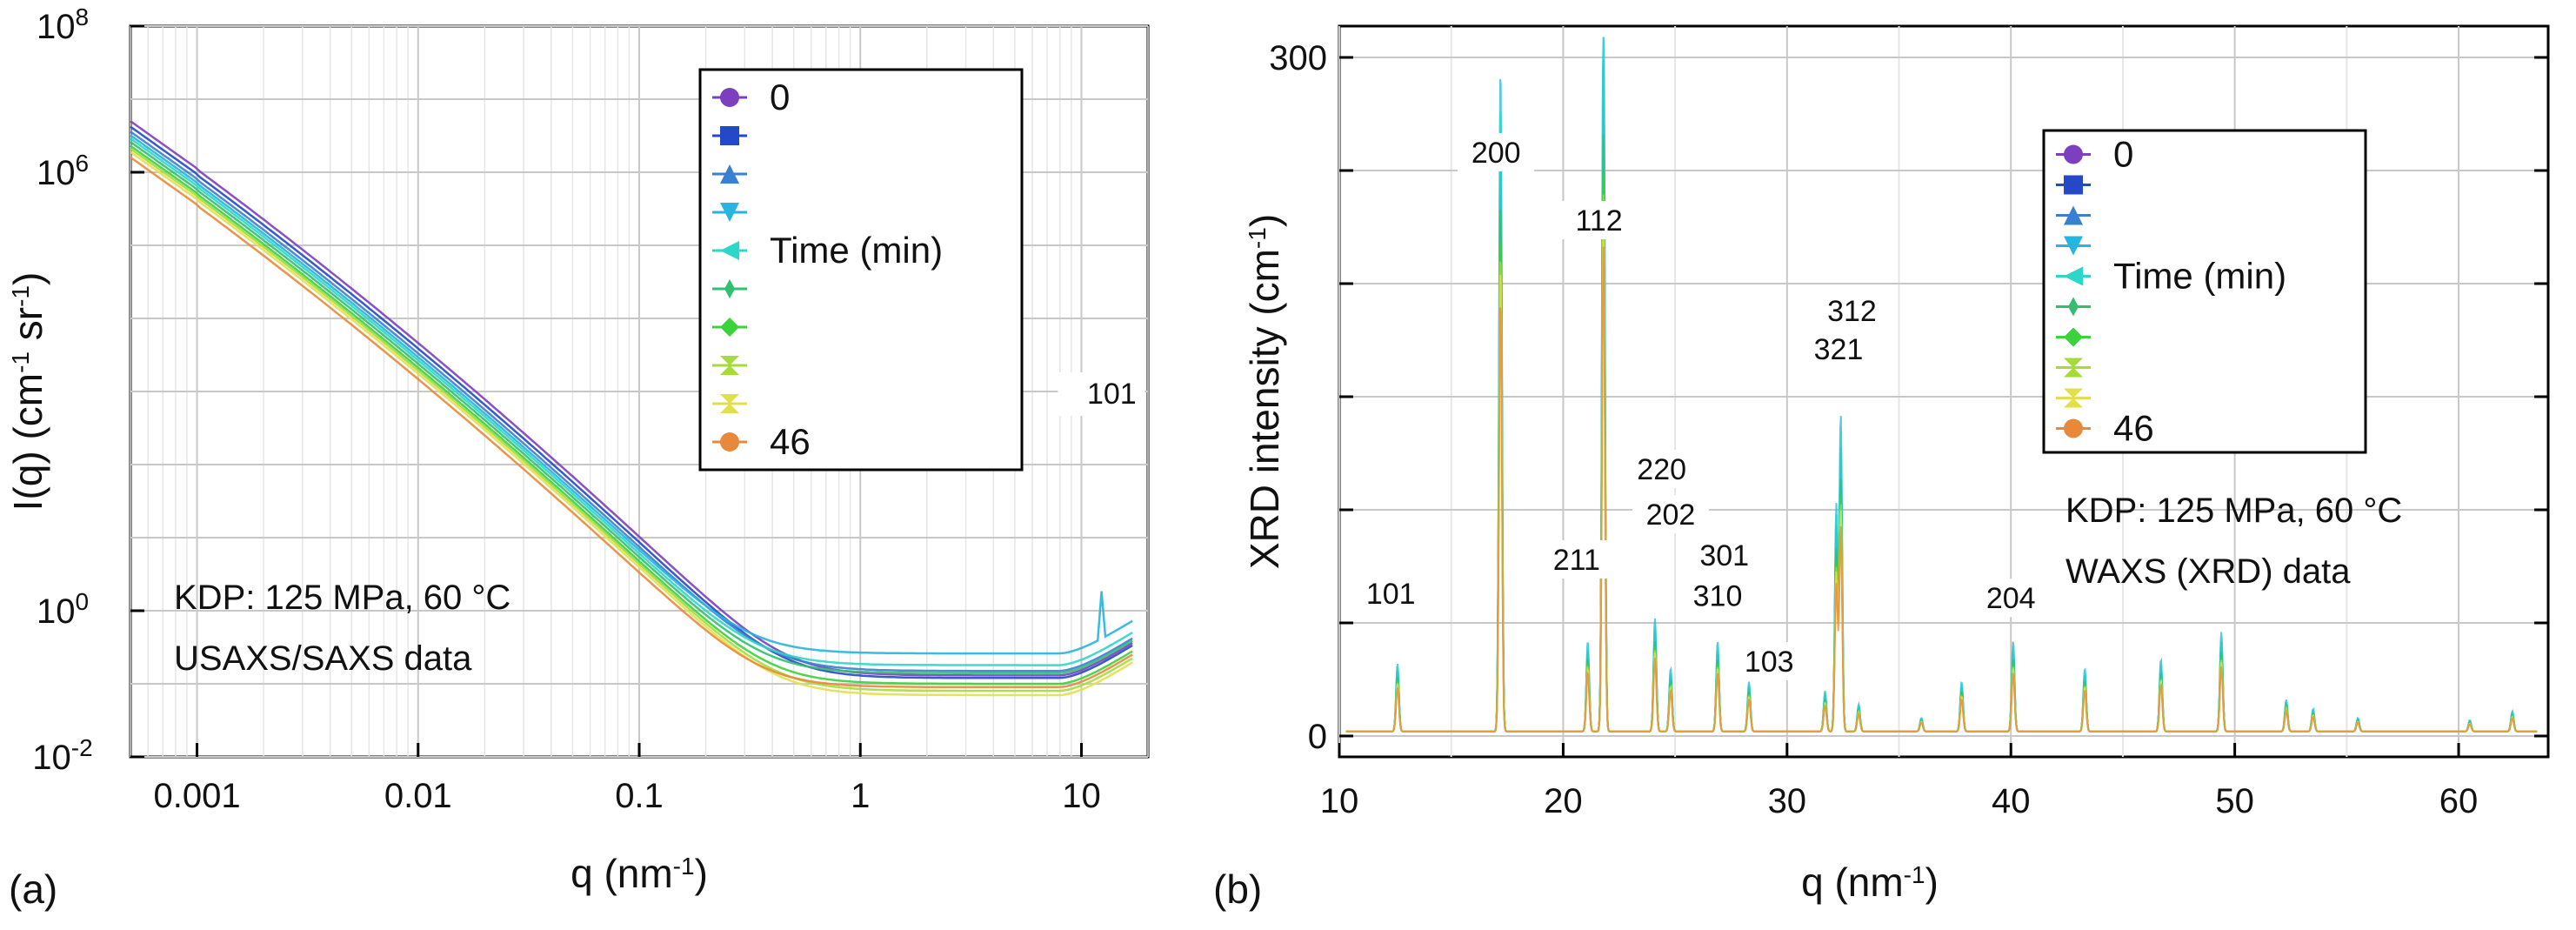  I want to click on panel-label-a: (a), so click(33, 889).